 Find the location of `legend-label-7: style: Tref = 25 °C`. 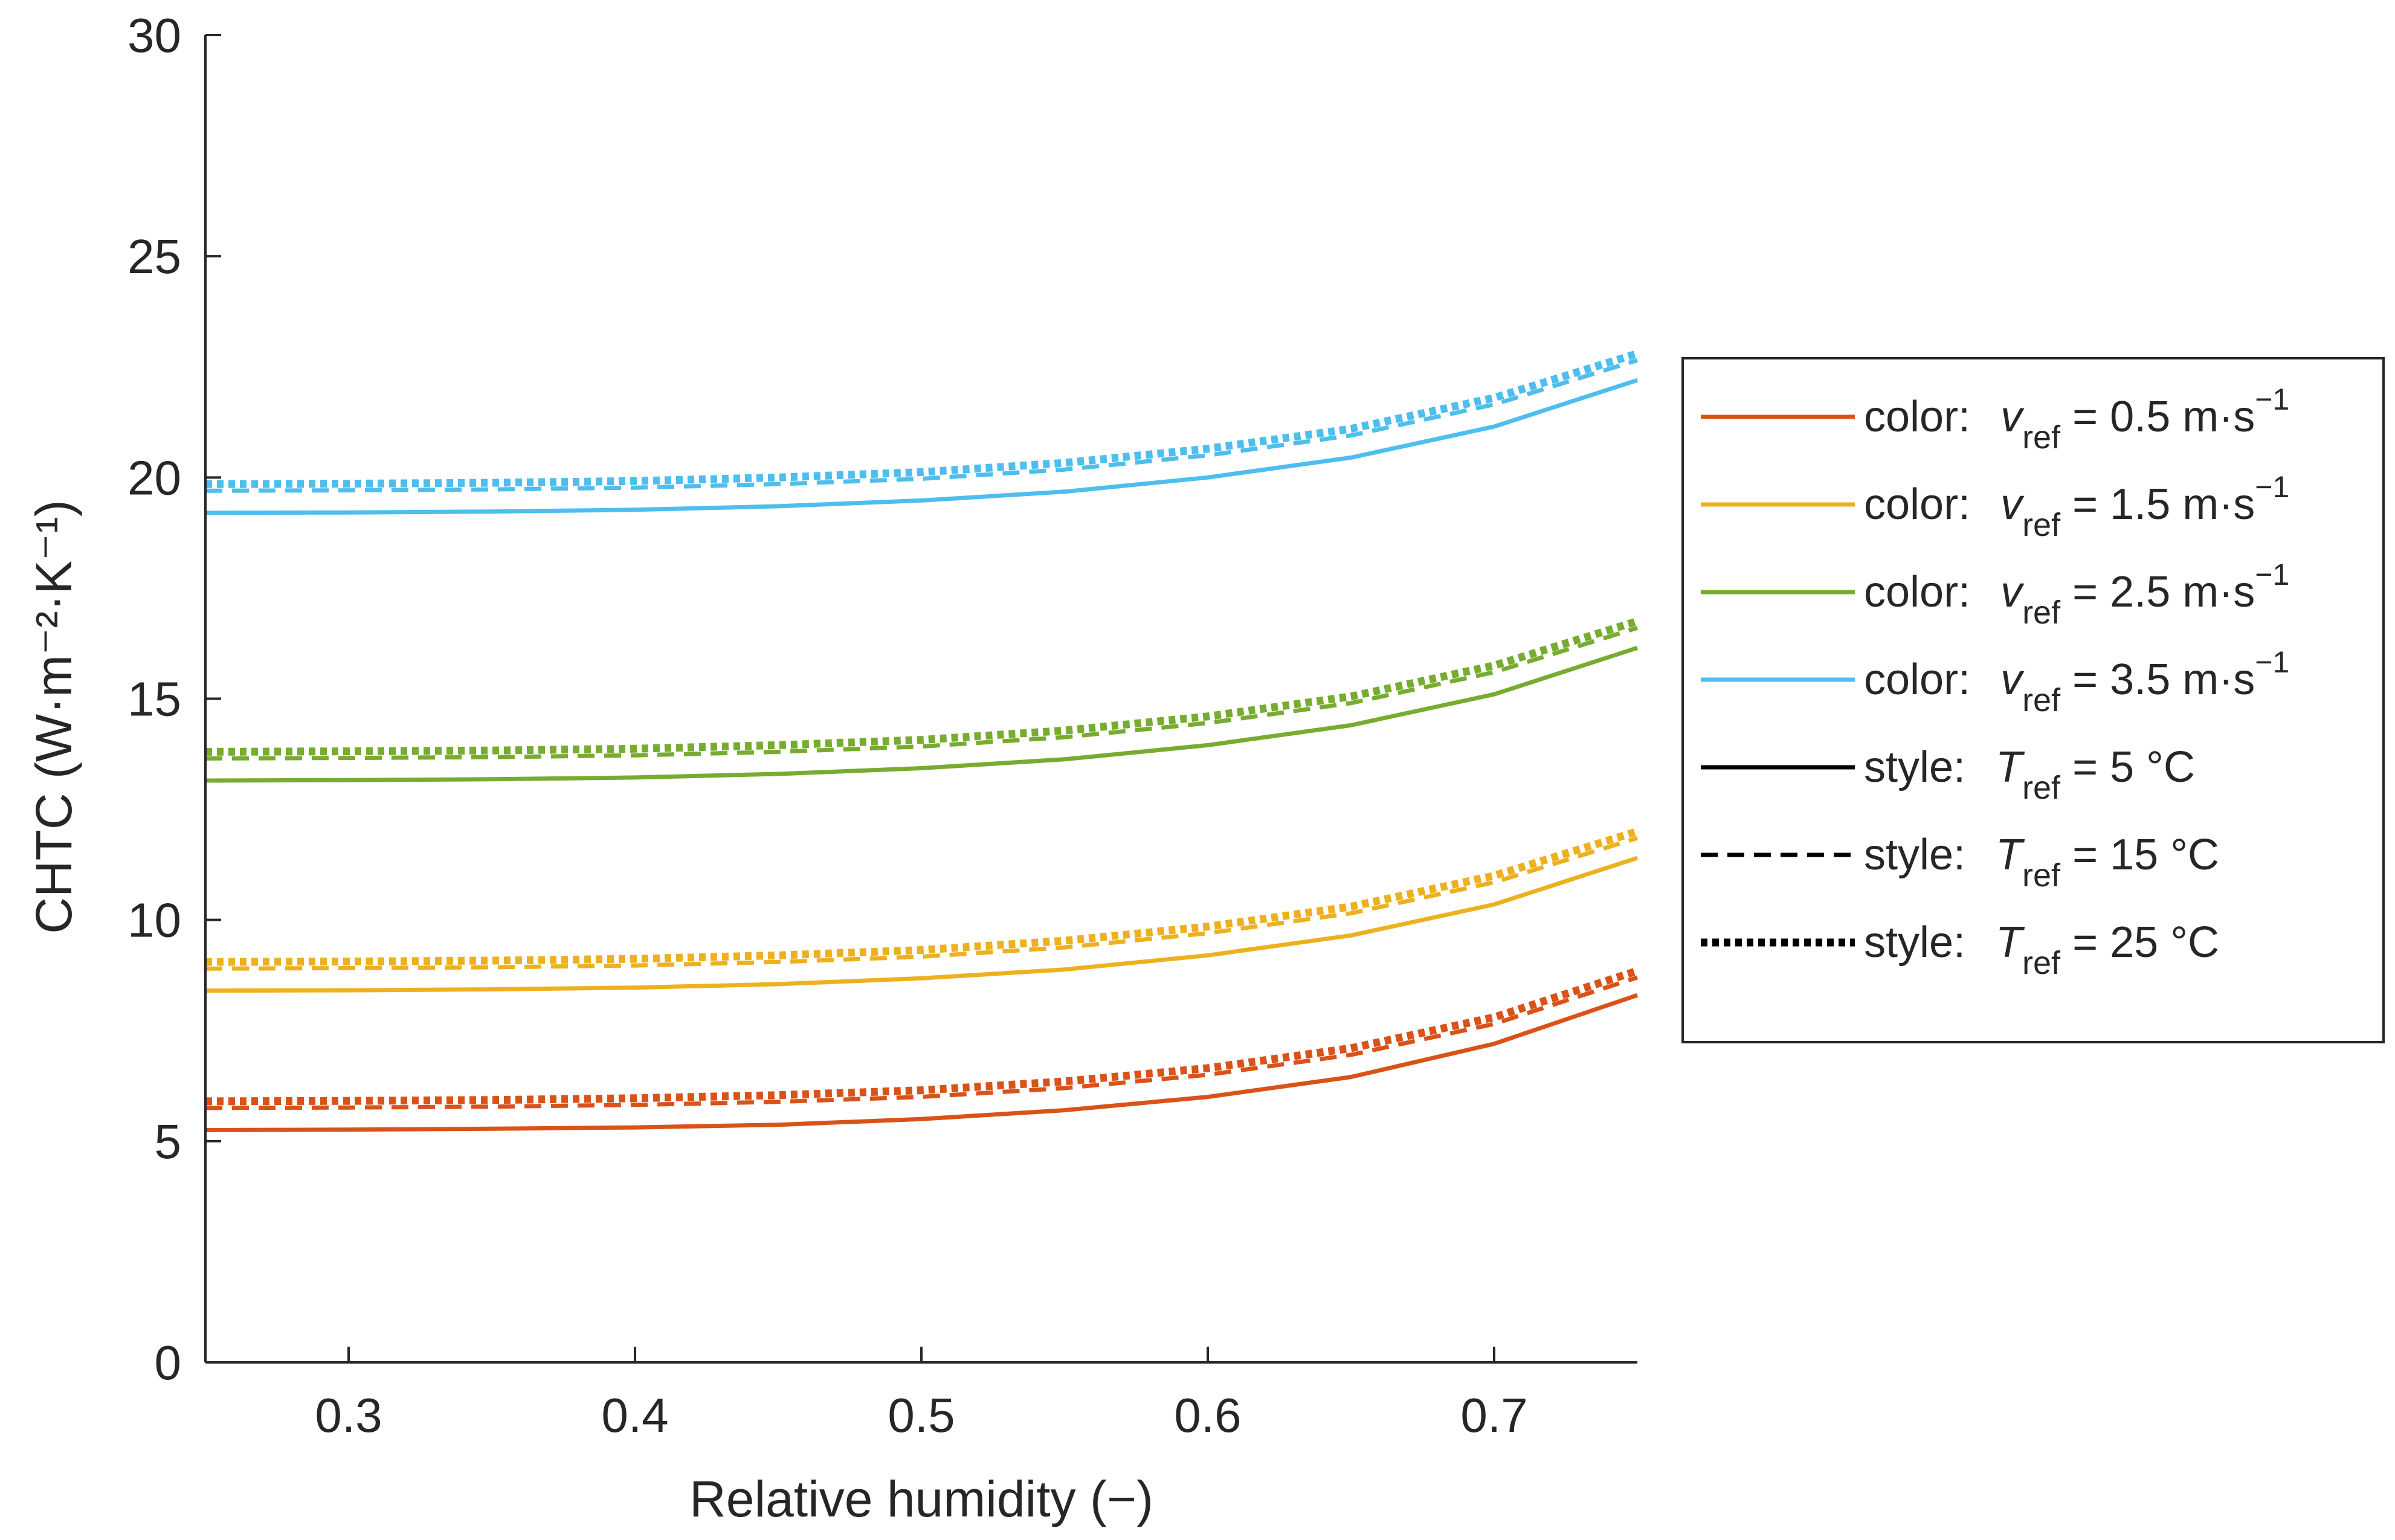

legend-label-7: style: Tref = 25 °C is located at coordinates (2042, 949).